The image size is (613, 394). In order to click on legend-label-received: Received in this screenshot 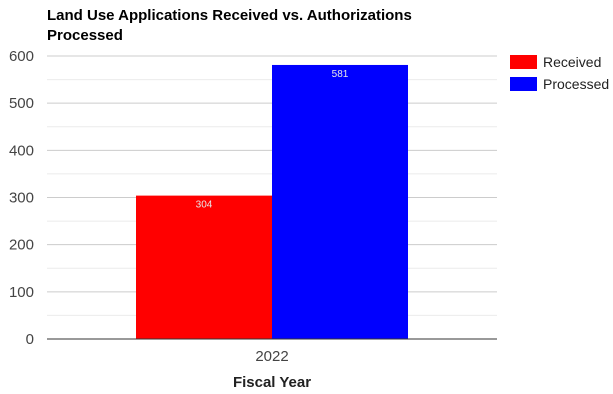, I will do `click(572, 62)`.